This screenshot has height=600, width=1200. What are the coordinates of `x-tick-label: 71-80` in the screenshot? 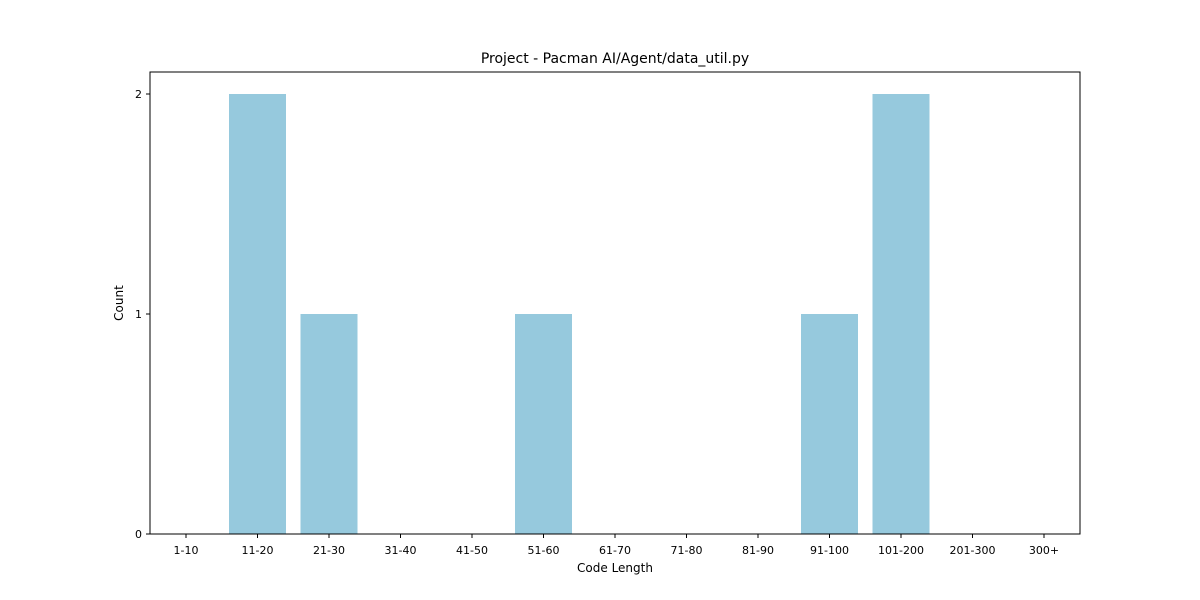 It's located at (687, 550).